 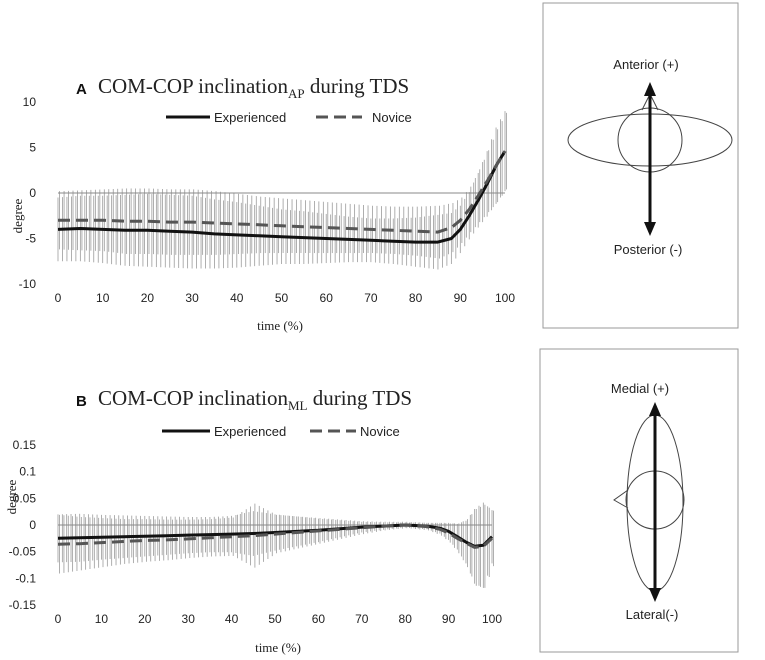 What do you see at coordinates (30, 102) in the screenshot?
I see `y-tick-label: 10` at bounding box center [30, 102].